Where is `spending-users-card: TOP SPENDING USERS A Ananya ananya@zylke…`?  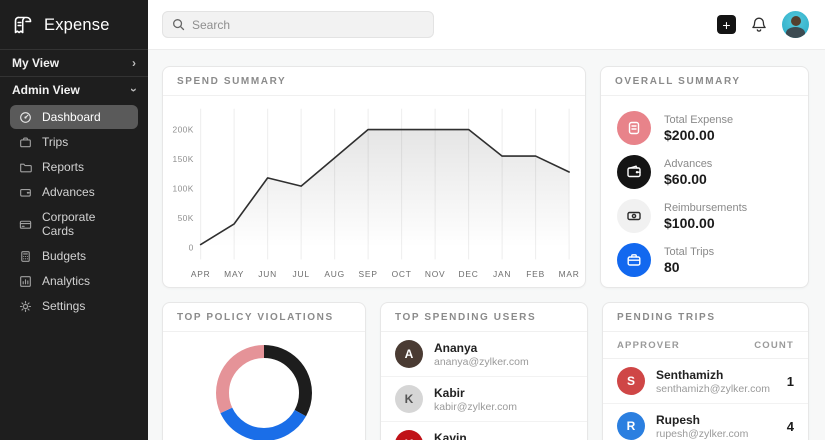 spending-users-card: TOP SPENDING USERS A Ananya ananya@zylke… is located at coordinates (484, 371).